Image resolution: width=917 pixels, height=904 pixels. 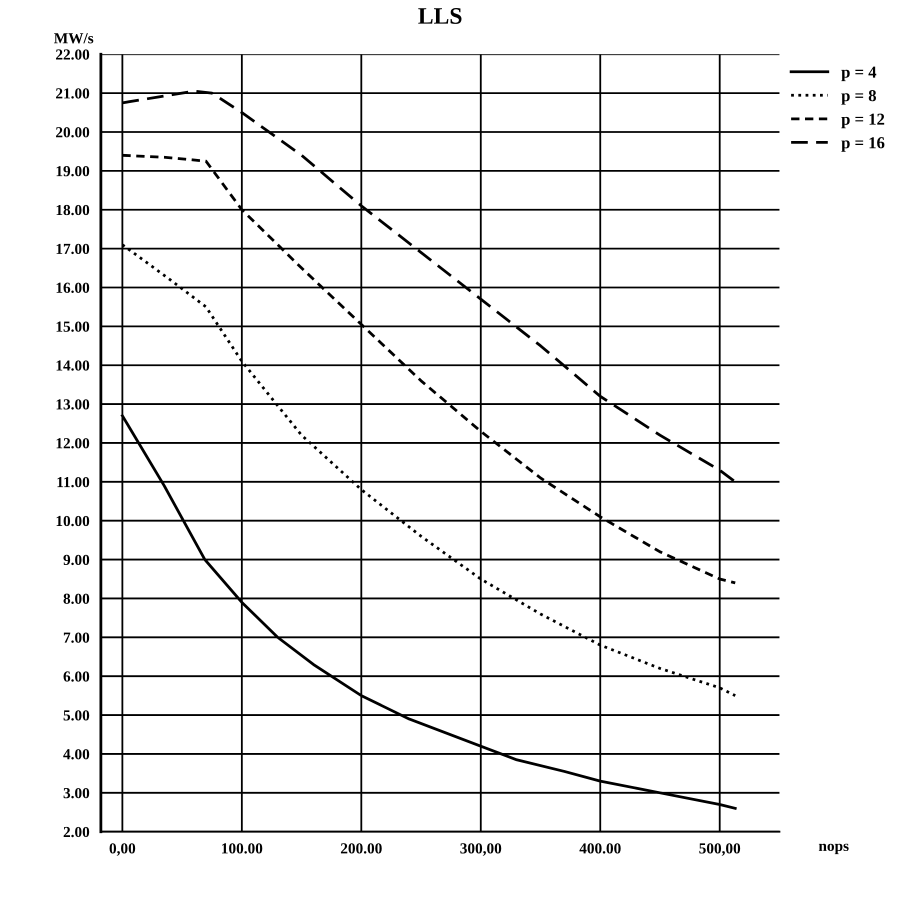 What do you see at coordinates (74, 38) in the screenshot?
I see `y-axis-title: MW/s` at bounding box center [74, 38].